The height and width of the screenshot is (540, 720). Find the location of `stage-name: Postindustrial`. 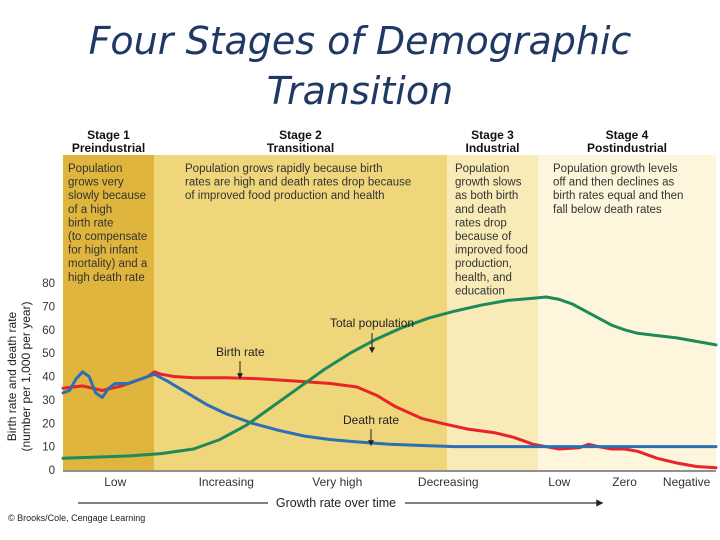

stage-name: Postindustrial is located at coordinates (627, 148).